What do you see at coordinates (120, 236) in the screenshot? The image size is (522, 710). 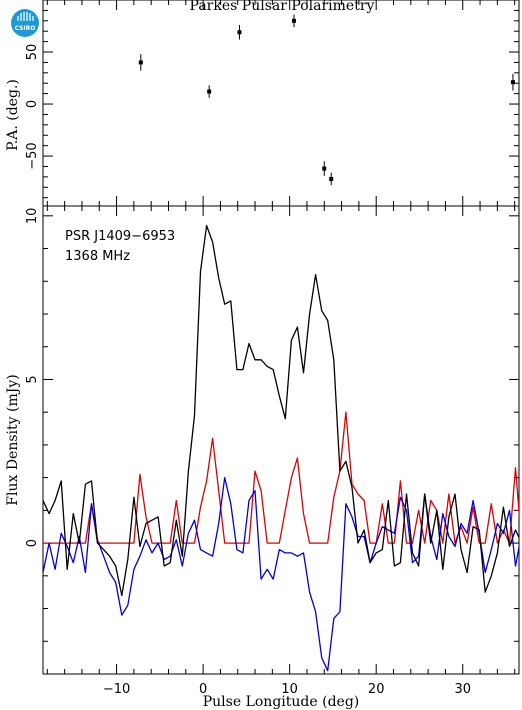 I see `pulsar-name-label: PSR J1409−6953` at bounding box center [120, 236].